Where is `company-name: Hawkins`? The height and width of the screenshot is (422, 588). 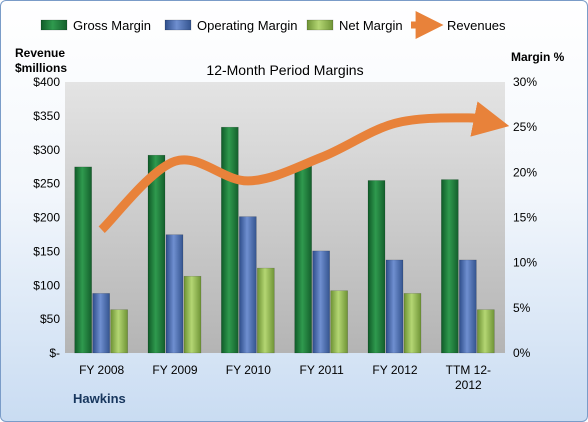
company-name: Hawkins is located at coordinates (99, 398).